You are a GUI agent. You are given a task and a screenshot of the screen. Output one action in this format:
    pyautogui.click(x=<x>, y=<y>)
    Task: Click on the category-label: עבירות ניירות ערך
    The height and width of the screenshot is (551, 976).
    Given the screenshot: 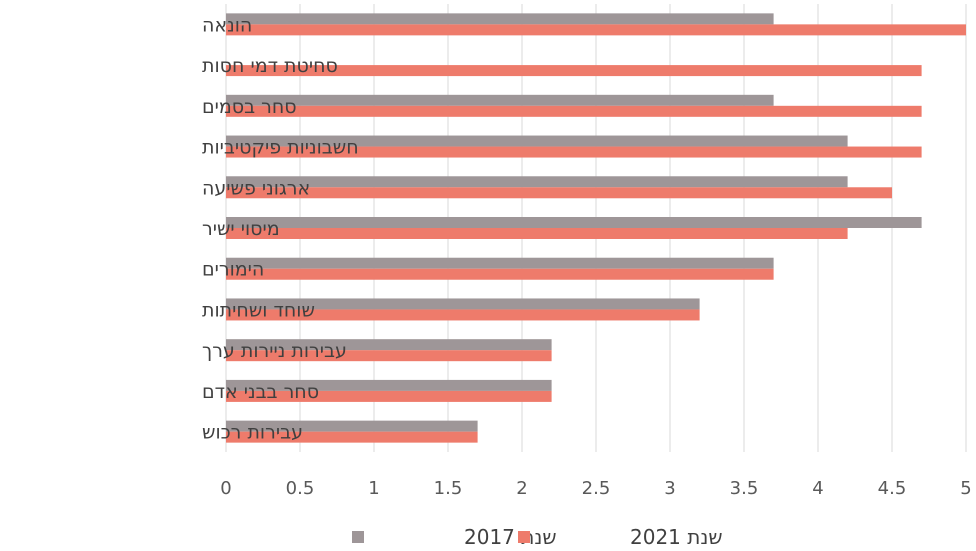 What is the action you would take?
    pyautogui.click(x=274, y=351)
    